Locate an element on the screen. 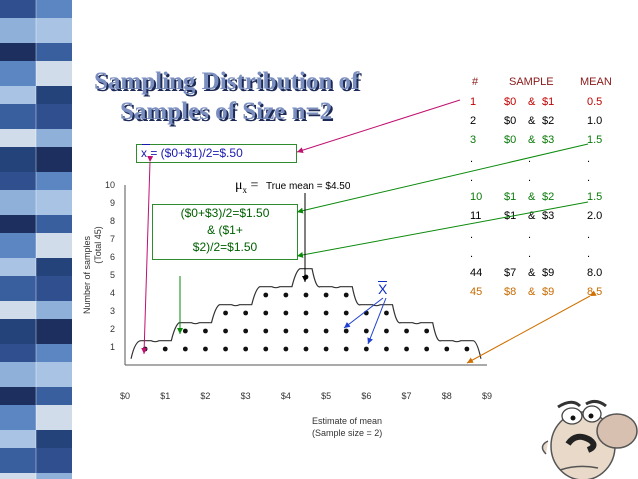 The width and height of the screenshot is (638, 479). green-arrow is located at coordinates (442, 178).